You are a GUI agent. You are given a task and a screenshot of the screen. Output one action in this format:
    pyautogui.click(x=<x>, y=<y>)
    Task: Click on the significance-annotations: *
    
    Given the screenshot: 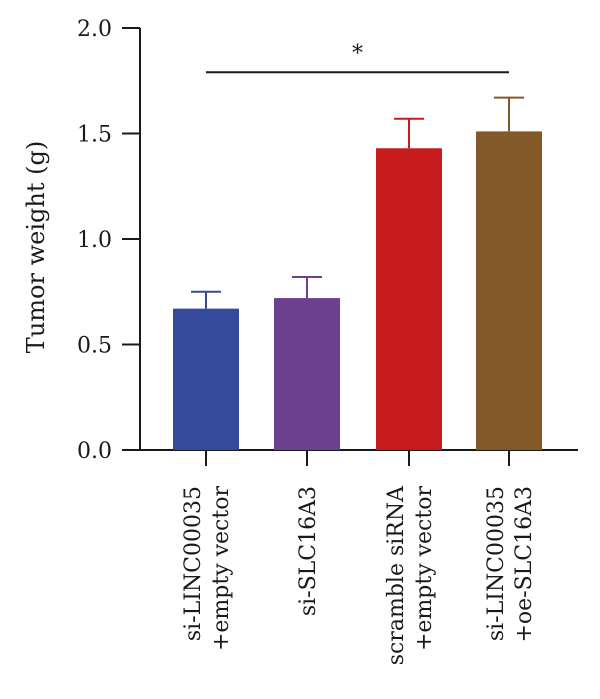 What is the action you would take?
    pyautogui.click(x=357, y=57)
    